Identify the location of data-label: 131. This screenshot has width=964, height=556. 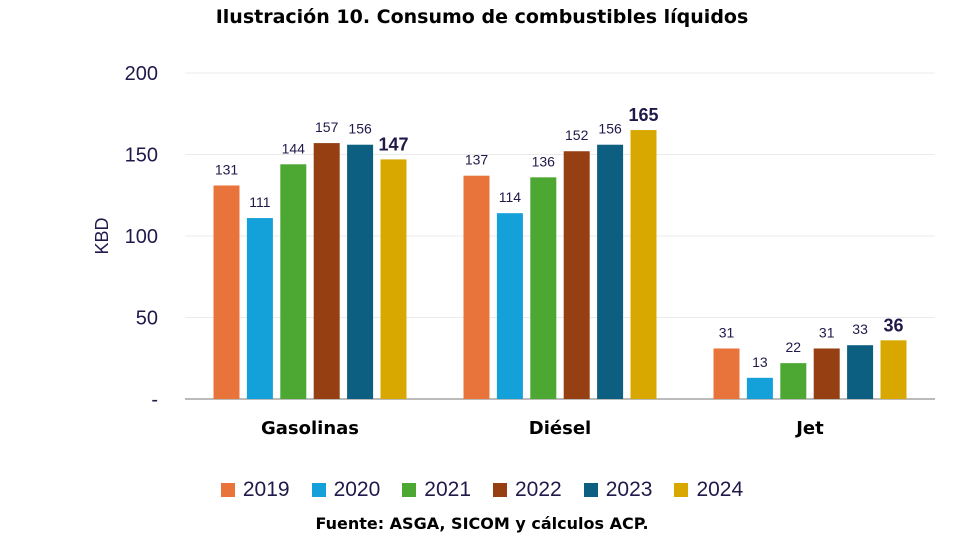
(227, 169).